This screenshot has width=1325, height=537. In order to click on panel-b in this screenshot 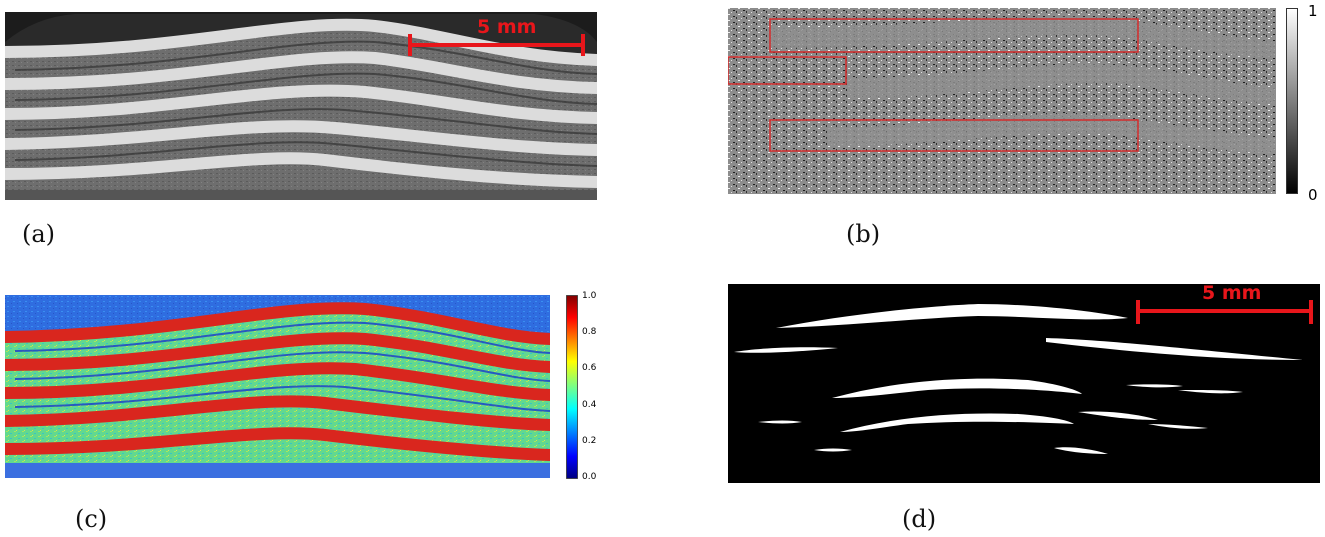, I will do `click(1002, 101)`.